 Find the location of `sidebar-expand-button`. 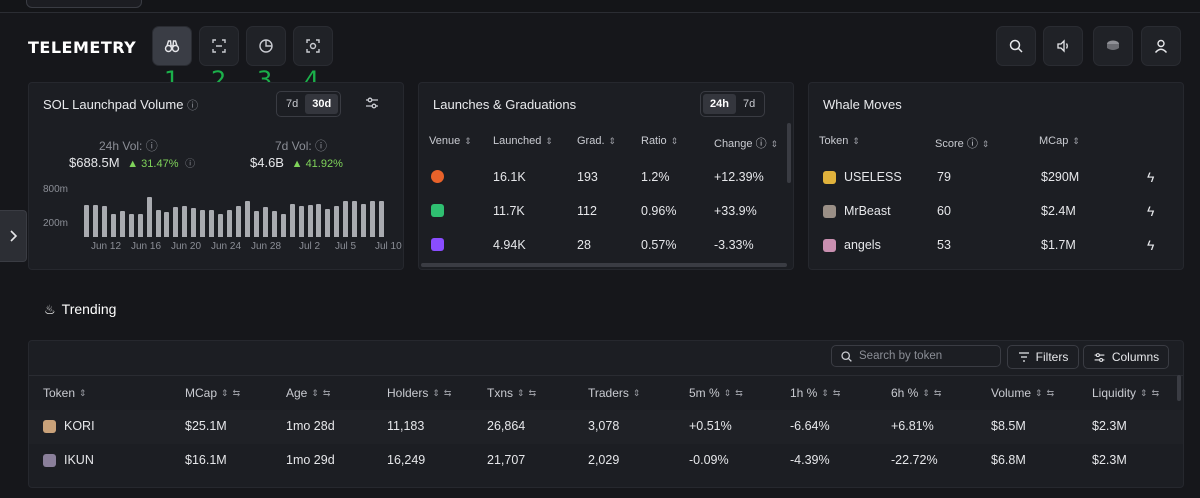

sidebar-expand-button is located at coordinates (13, 236).